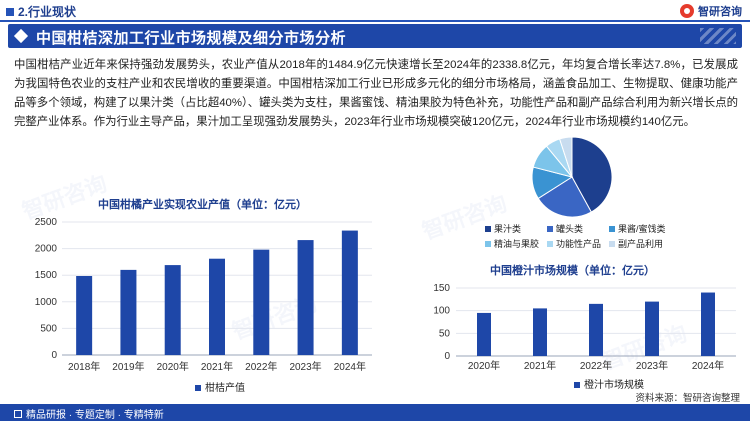  Describe the element at coordinates (642, 229) in the screenshot. I see `pie-legend-label: 果酱/蜜饯类` at that location.